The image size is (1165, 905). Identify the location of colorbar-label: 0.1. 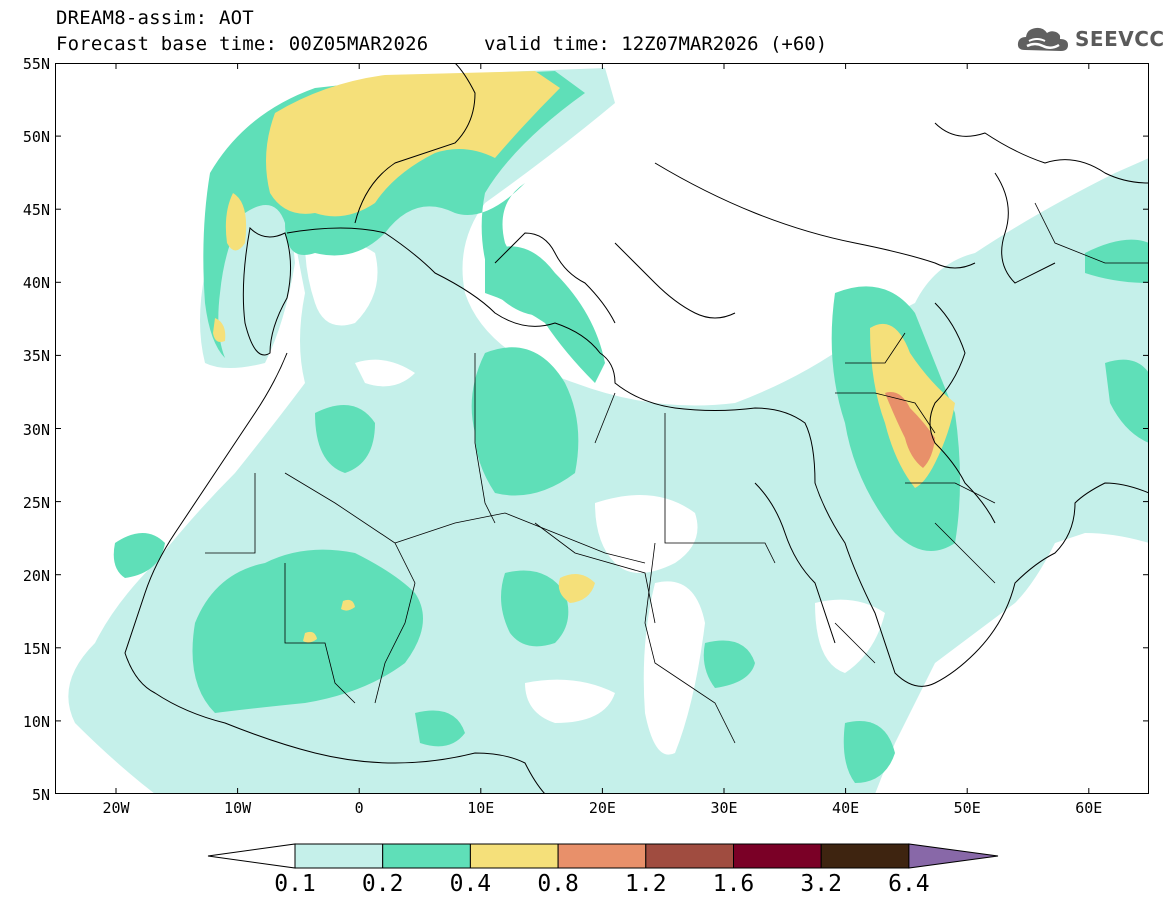
(295, 884).